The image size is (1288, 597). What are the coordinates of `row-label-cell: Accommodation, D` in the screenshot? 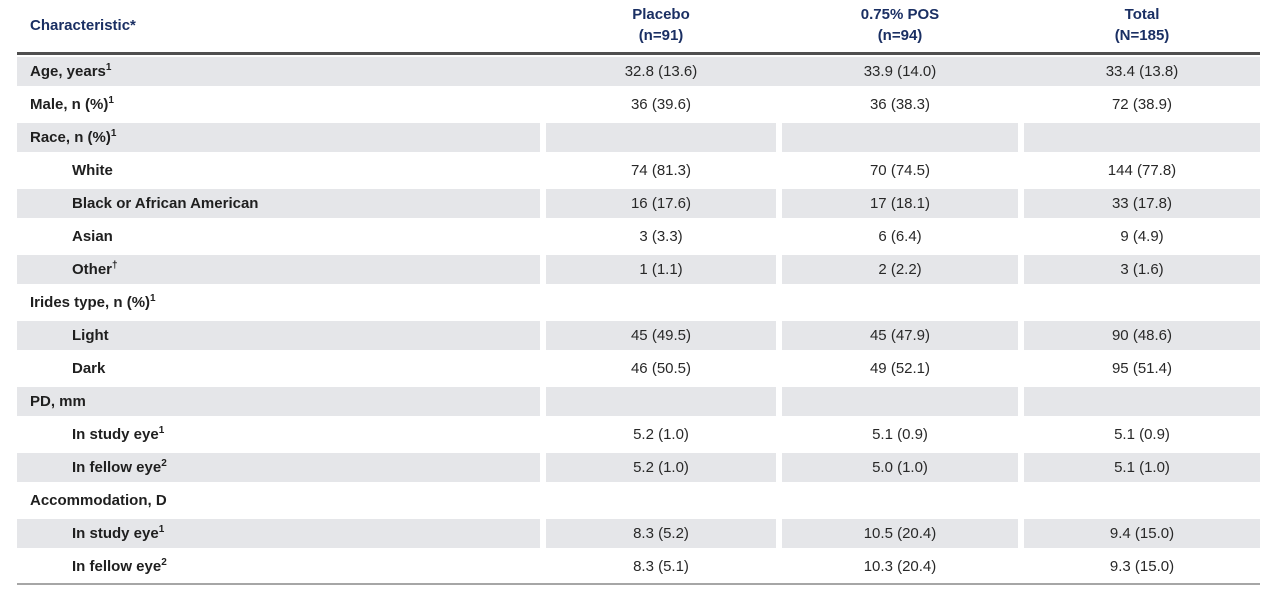 It's located at (278, 500).